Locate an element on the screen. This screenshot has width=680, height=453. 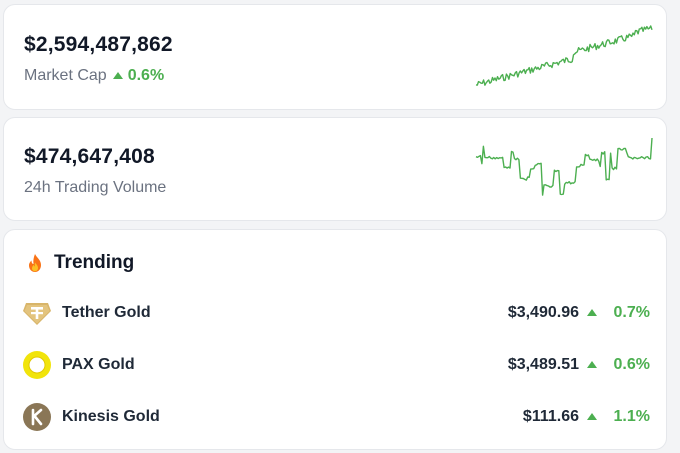
fire-icon is located at coordinates (35, 263).